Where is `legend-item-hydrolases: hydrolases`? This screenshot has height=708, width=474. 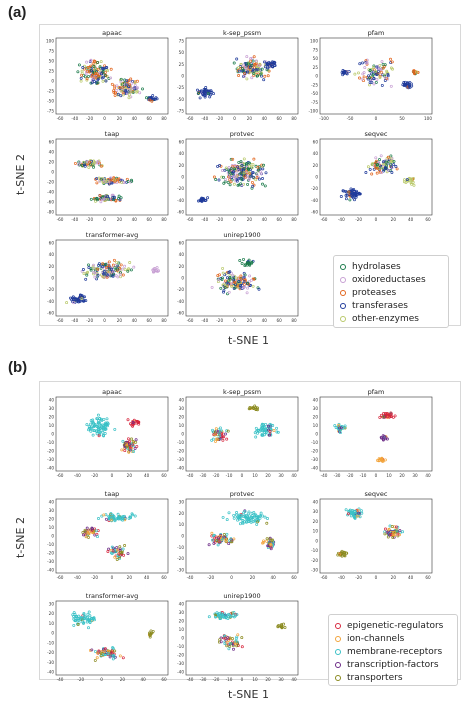
legend-item-hydrolases: hydrolases is located at coordinates (391, 266).